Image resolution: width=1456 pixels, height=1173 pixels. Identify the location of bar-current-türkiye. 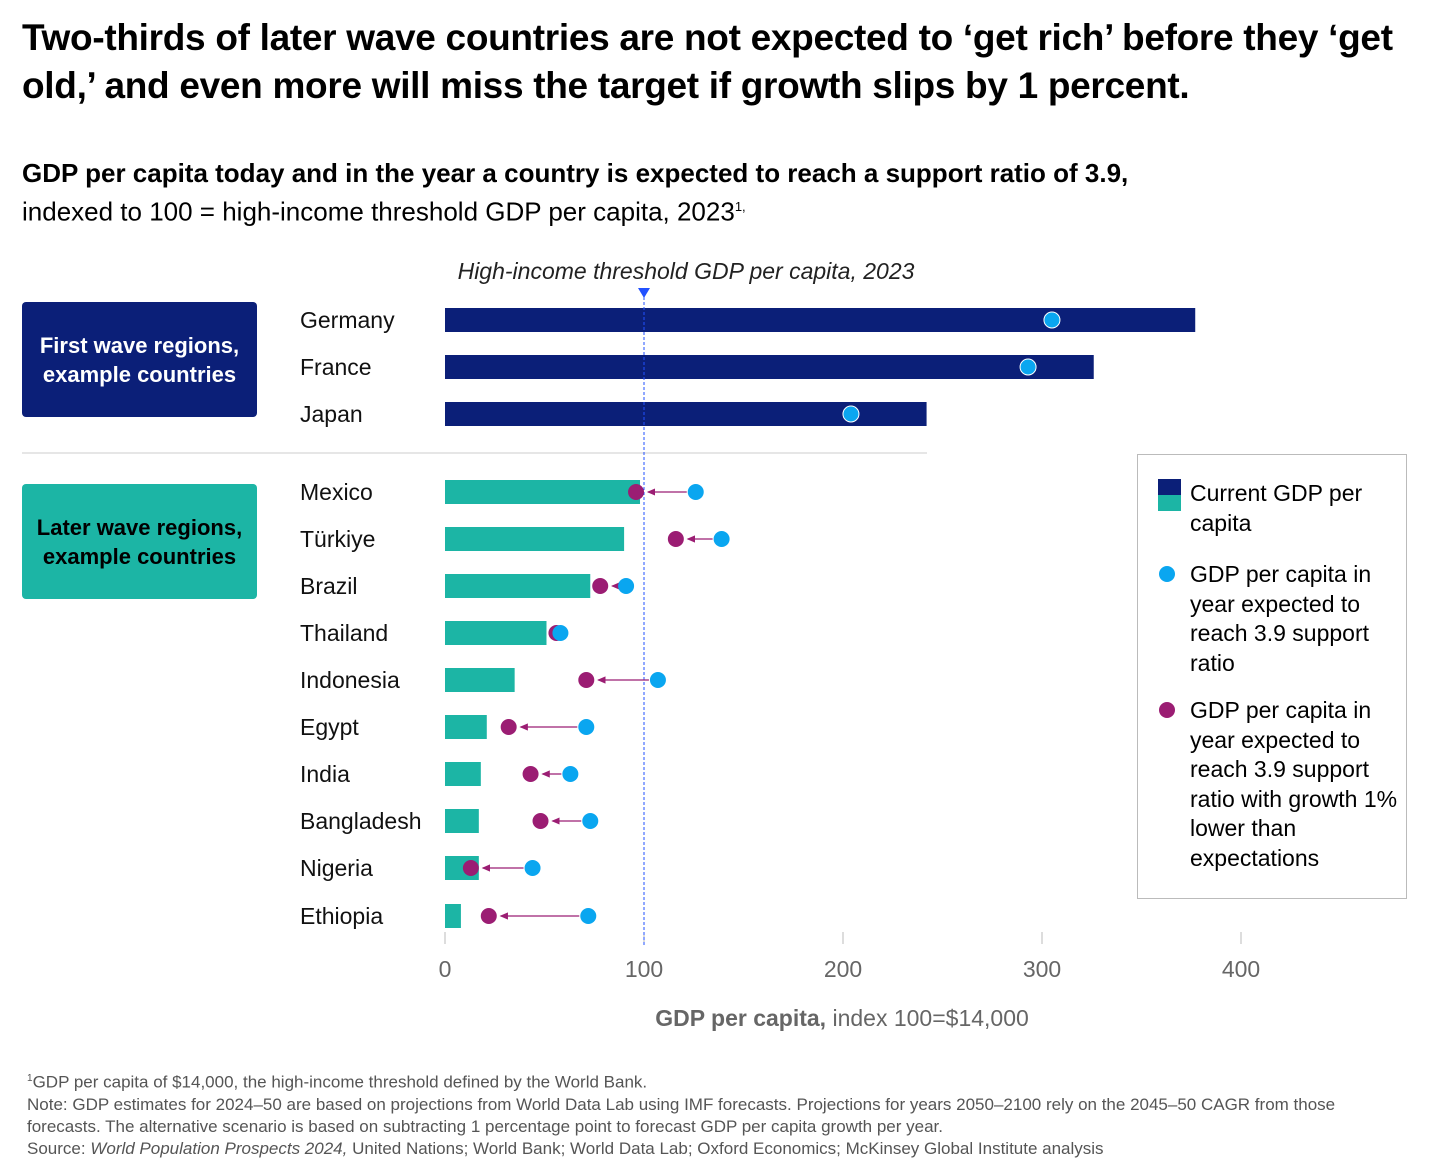
(535, 539).